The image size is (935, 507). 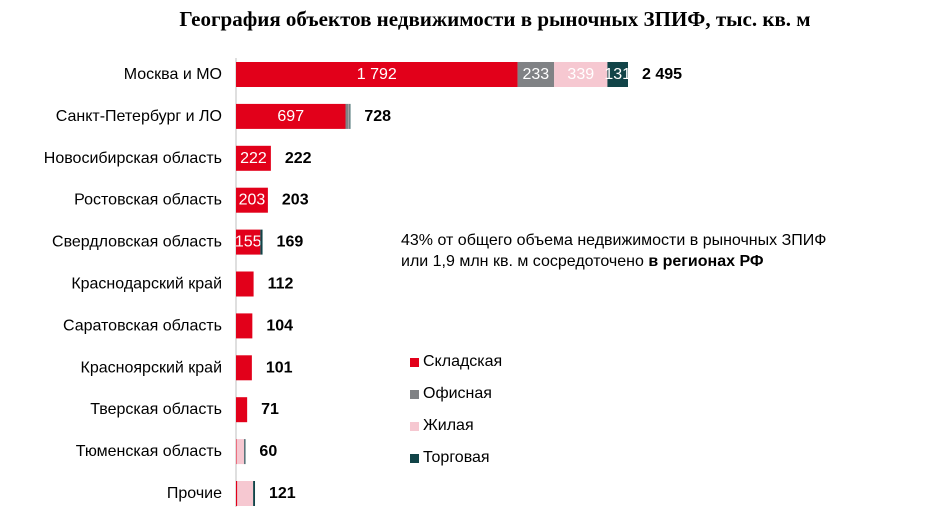 What do you see at coordinates (142, 325) in the screenshot?
I see `category-label: Саратовская область` at bounding box center [142, 325].